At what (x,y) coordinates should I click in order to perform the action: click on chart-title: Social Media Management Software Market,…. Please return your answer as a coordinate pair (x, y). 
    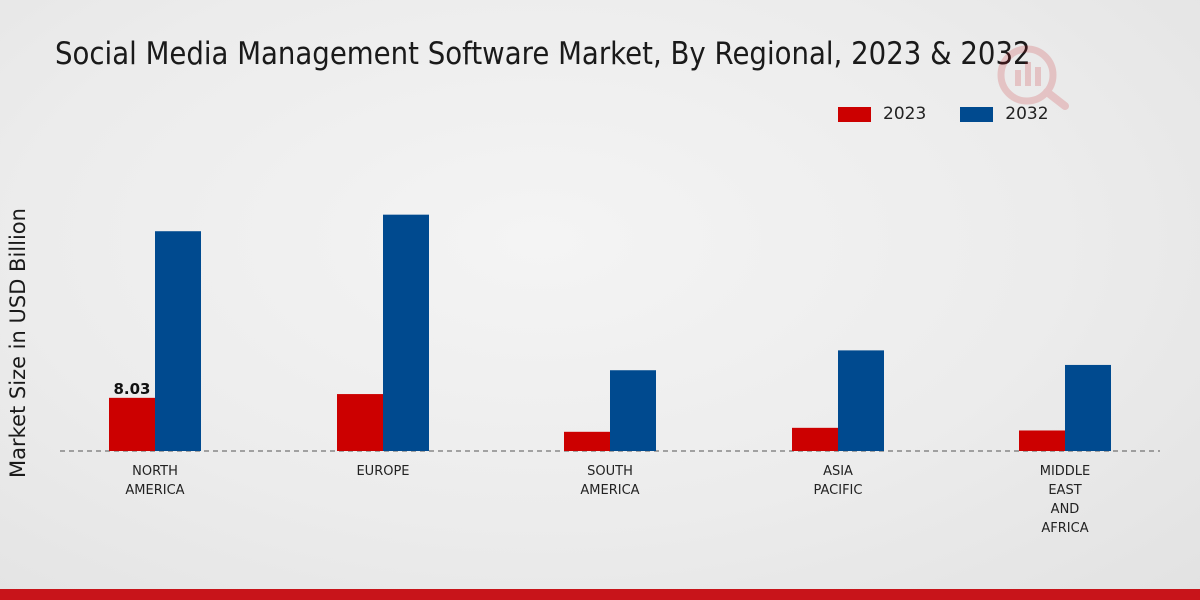
    Looking at the image, I should click on (543, 54).